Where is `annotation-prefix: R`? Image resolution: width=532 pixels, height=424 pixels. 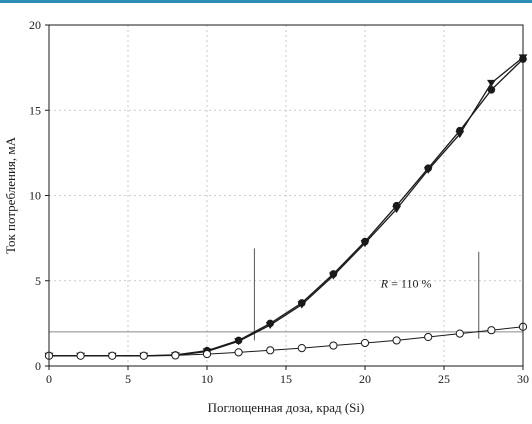 annotation-prefix: R is located at coordinates (384, 284).